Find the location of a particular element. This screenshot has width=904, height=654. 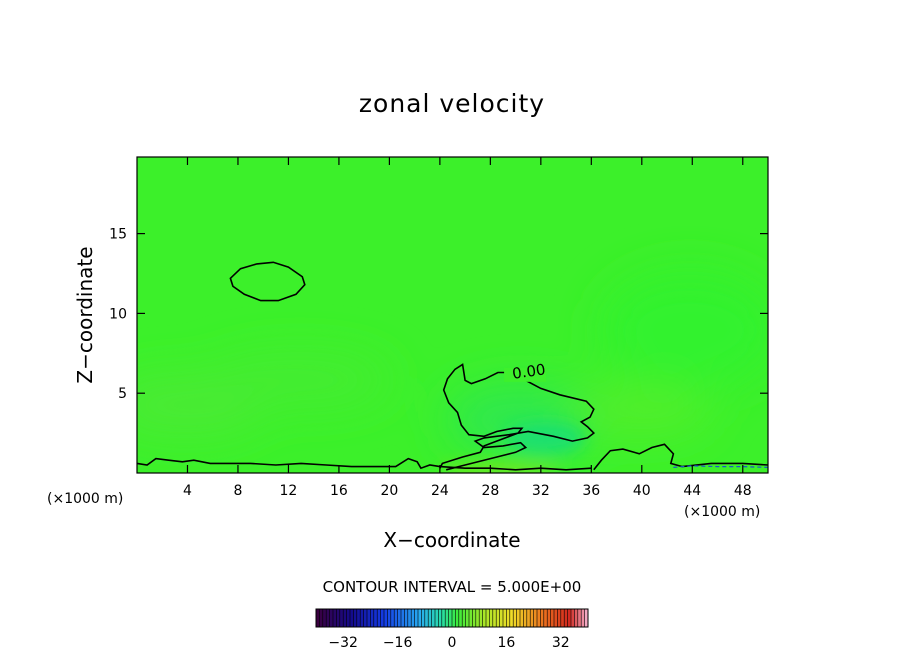

y-axis-label: Z−coordinate is located at coordinates (85, 314).